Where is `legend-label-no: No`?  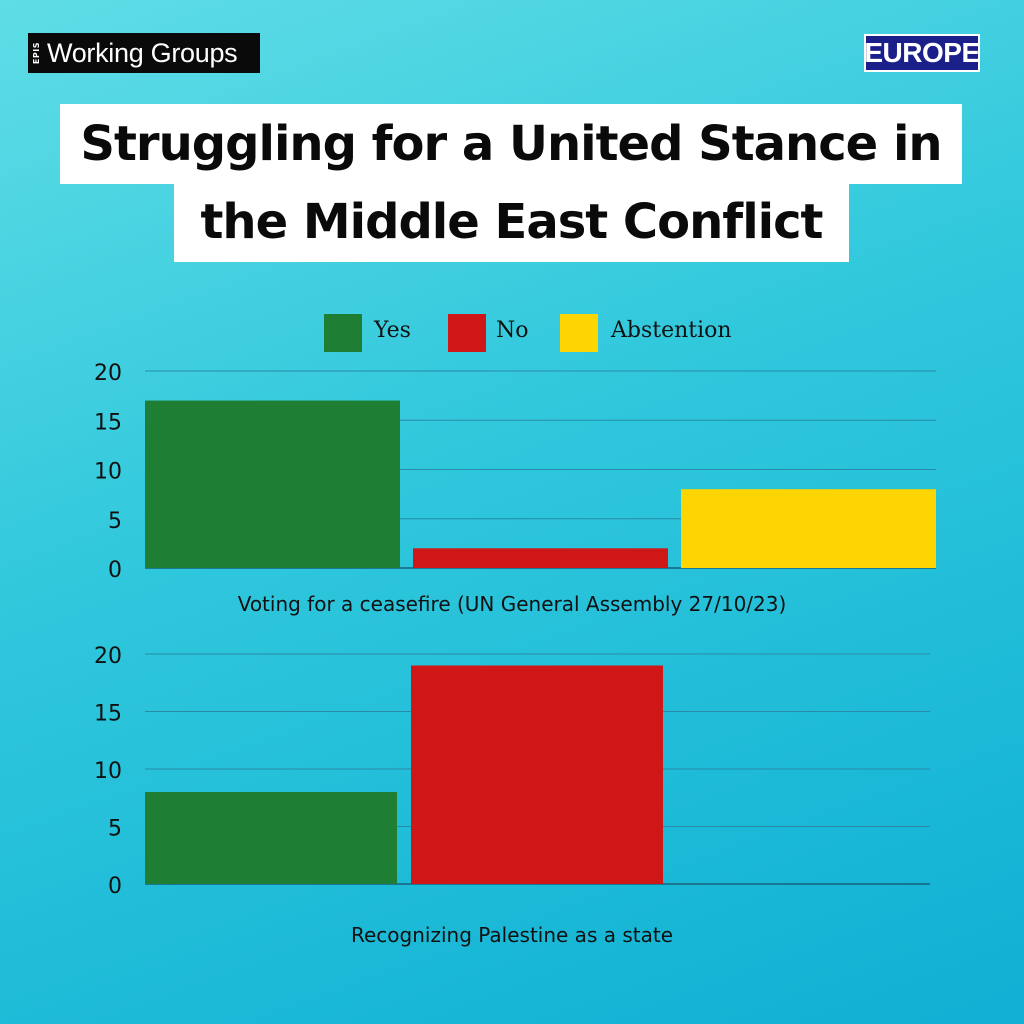
legend-label-no: No is located at coordinates (512, 330).